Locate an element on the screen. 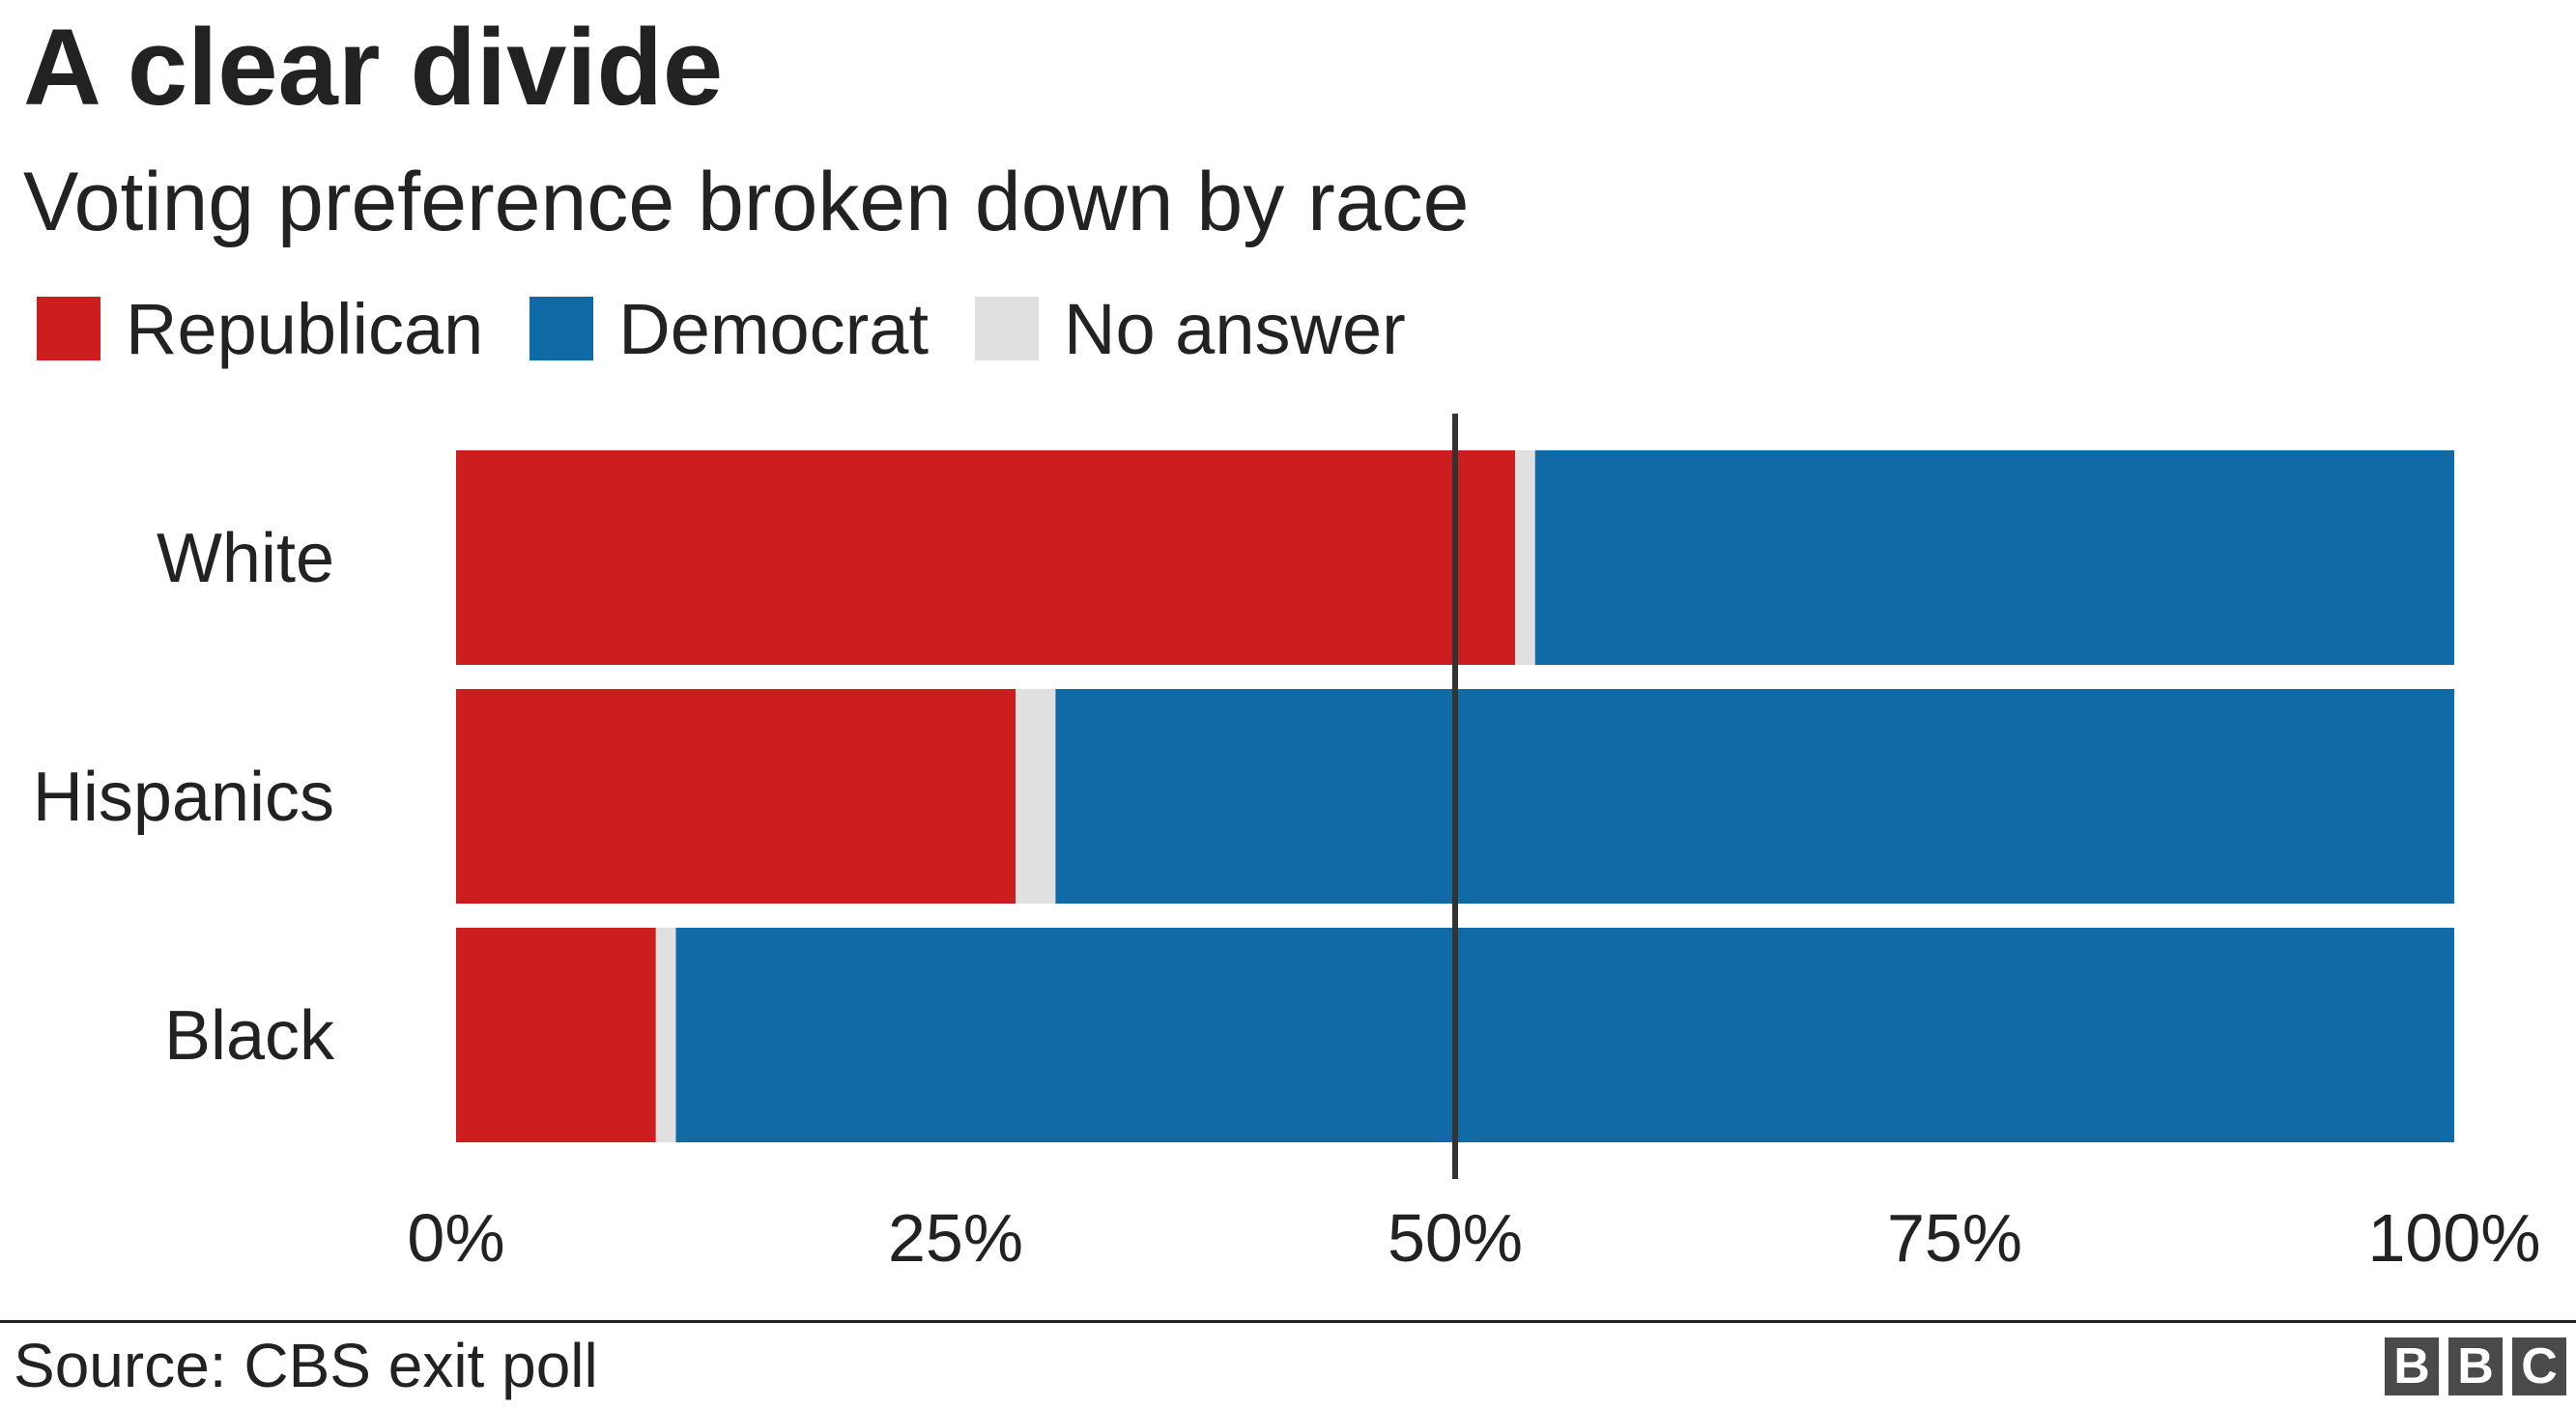 This screenshot has width=2576, height=1409. bar-no-answer-black is located at coordinates (666, 1035).